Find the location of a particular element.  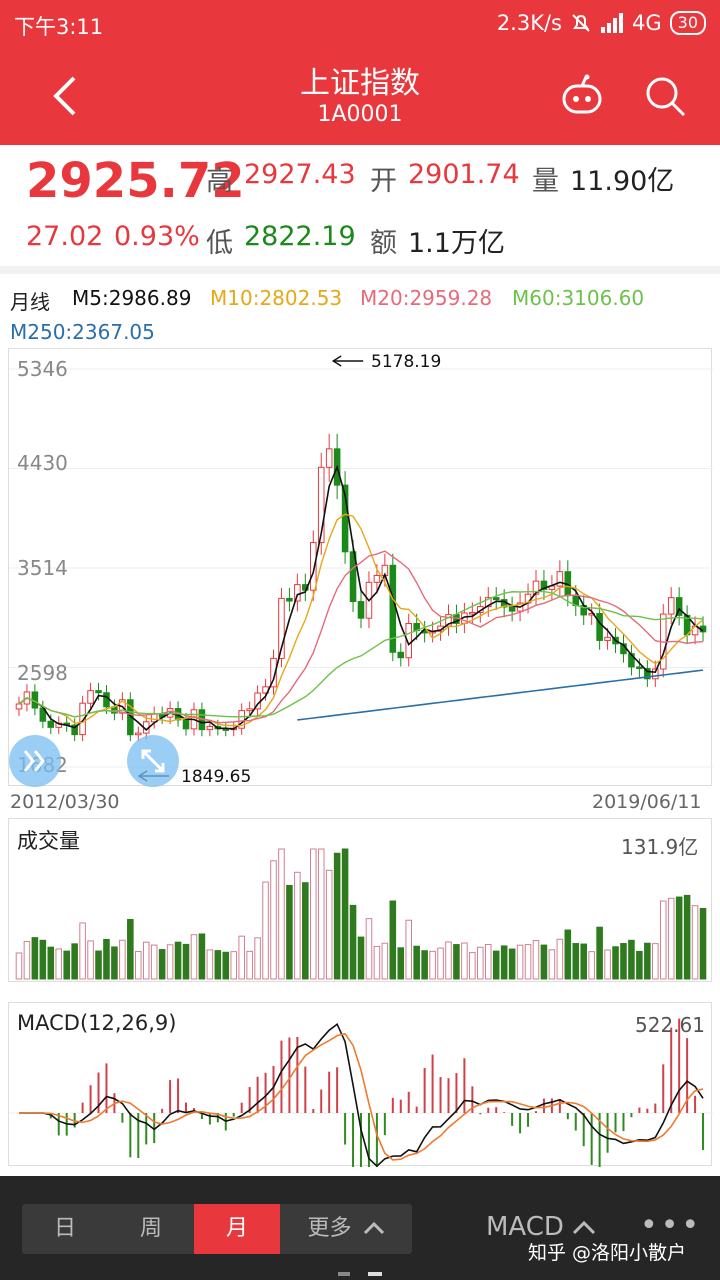

network-speed: 2.3K/s is located at coordinates (529, 23).